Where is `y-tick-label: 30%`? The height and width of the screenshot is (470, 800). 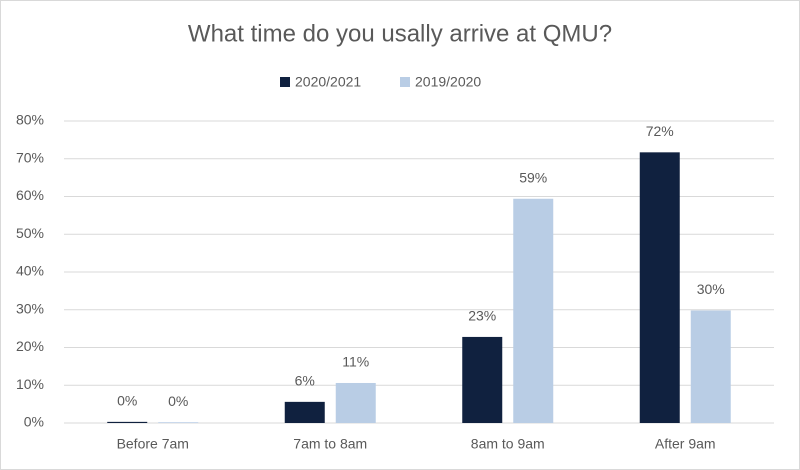 y-tick-label: 30% is located at coordinates (30, 308).